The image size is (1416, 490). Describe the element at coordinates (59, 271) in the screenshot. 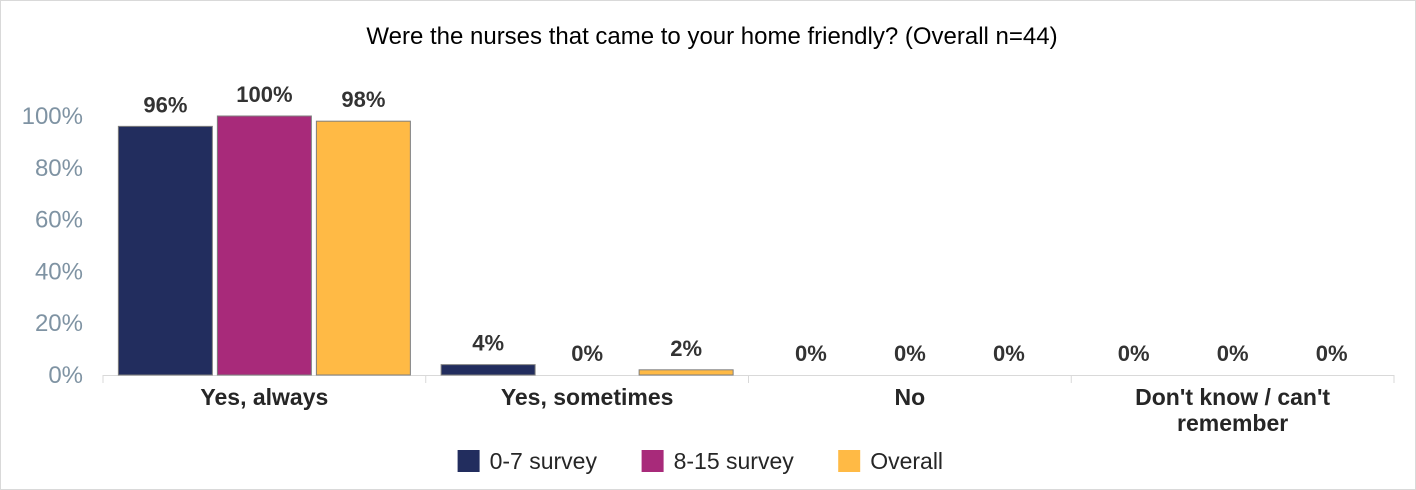

I see `y-tick-label: 40%` at that location.